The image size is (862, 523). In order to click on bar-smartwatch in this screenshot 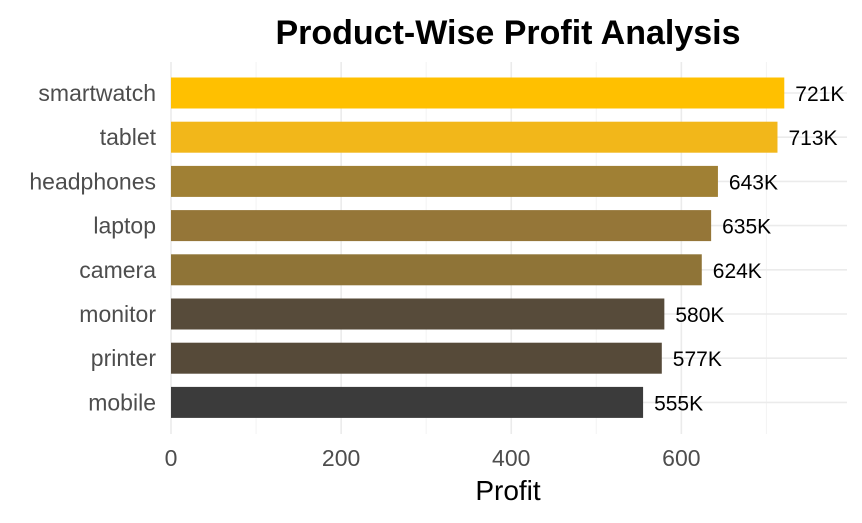, I will do `click(478, 93)`.